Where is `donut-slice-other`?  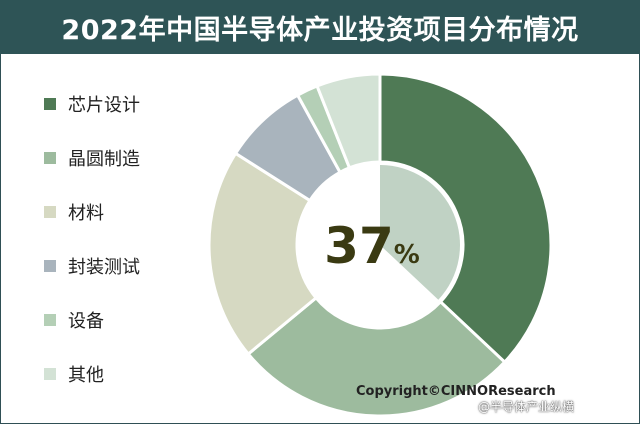
donut-slice-other is located at coordinates (348, 121).